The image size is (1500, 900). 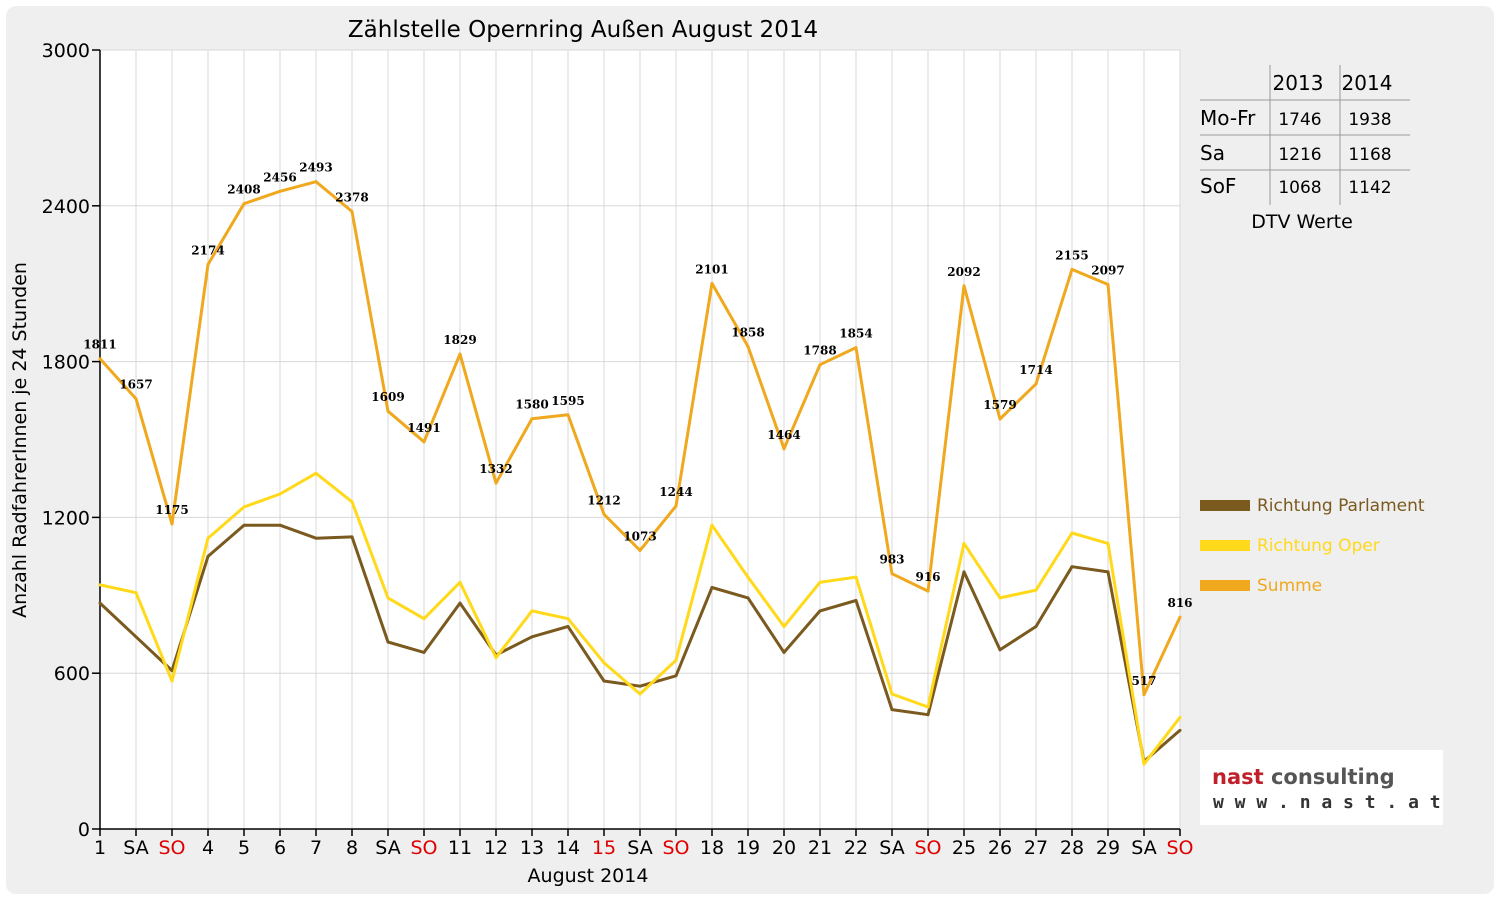 I want to click on data-label: 1579, so click(x=999, y=405).